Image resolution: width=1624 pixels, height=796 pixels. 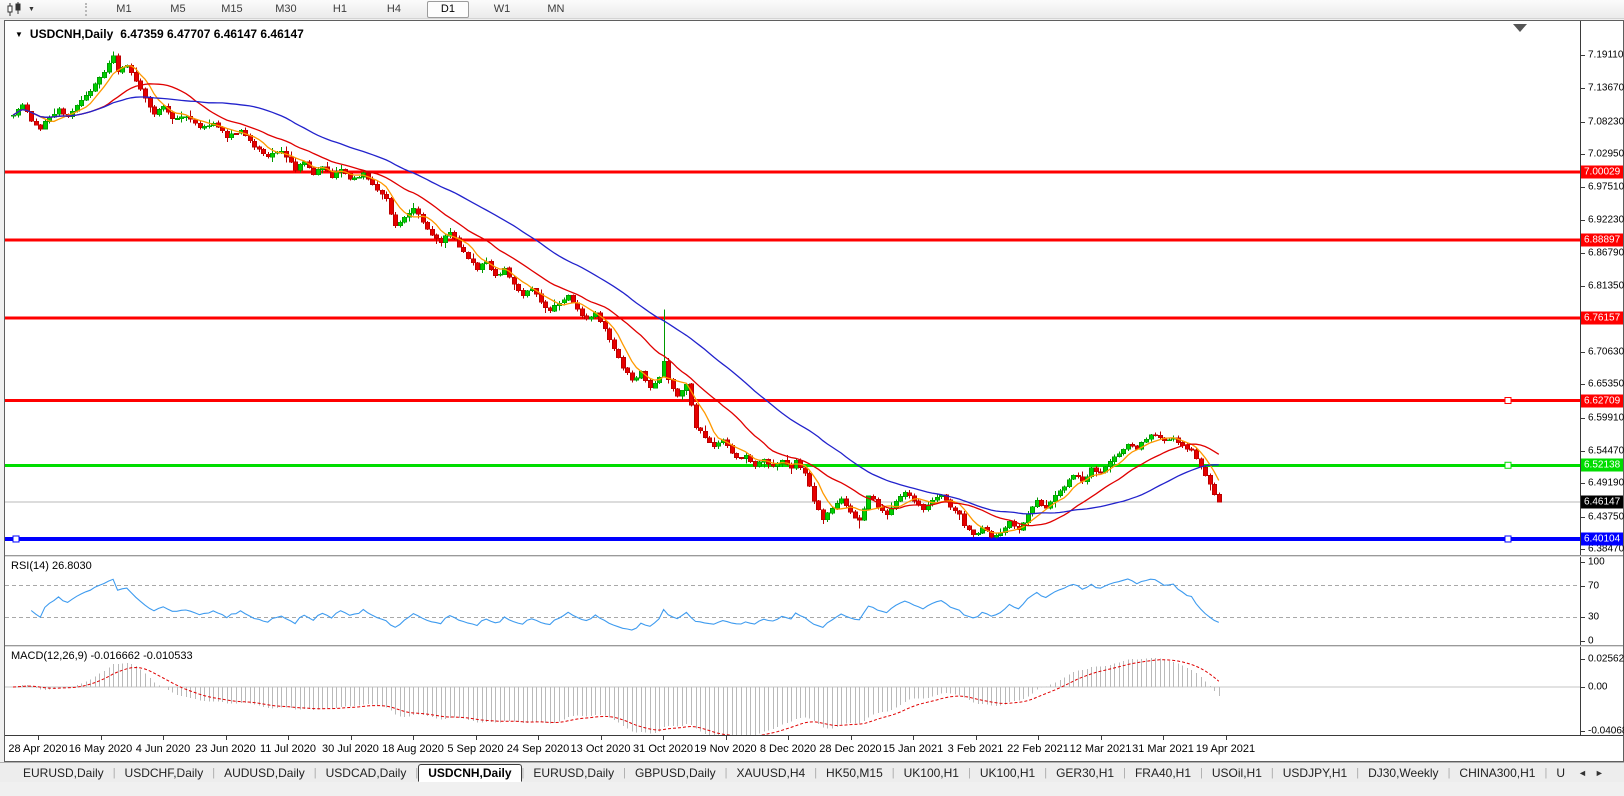 I want to click on tab-scroll-right-icon: ►, so click(x=1599, y=772).